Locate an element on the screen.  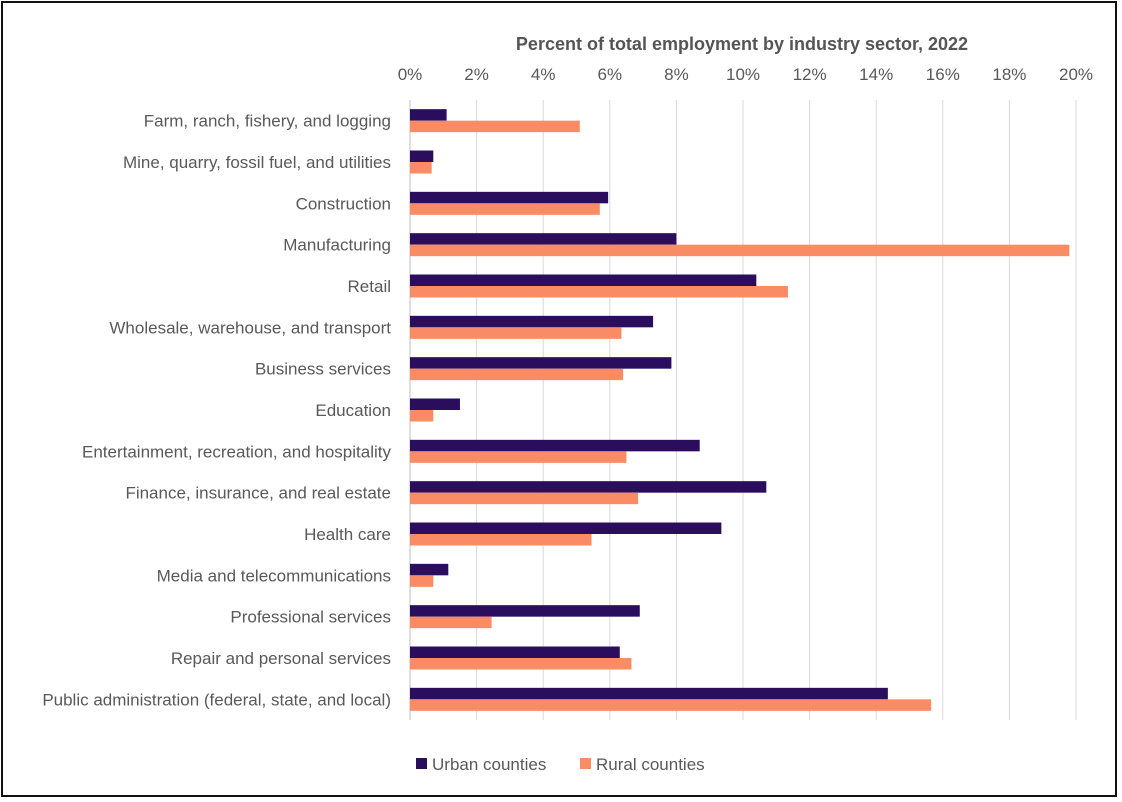
x-tick-label: 0% is located at coordinates (410, 74).